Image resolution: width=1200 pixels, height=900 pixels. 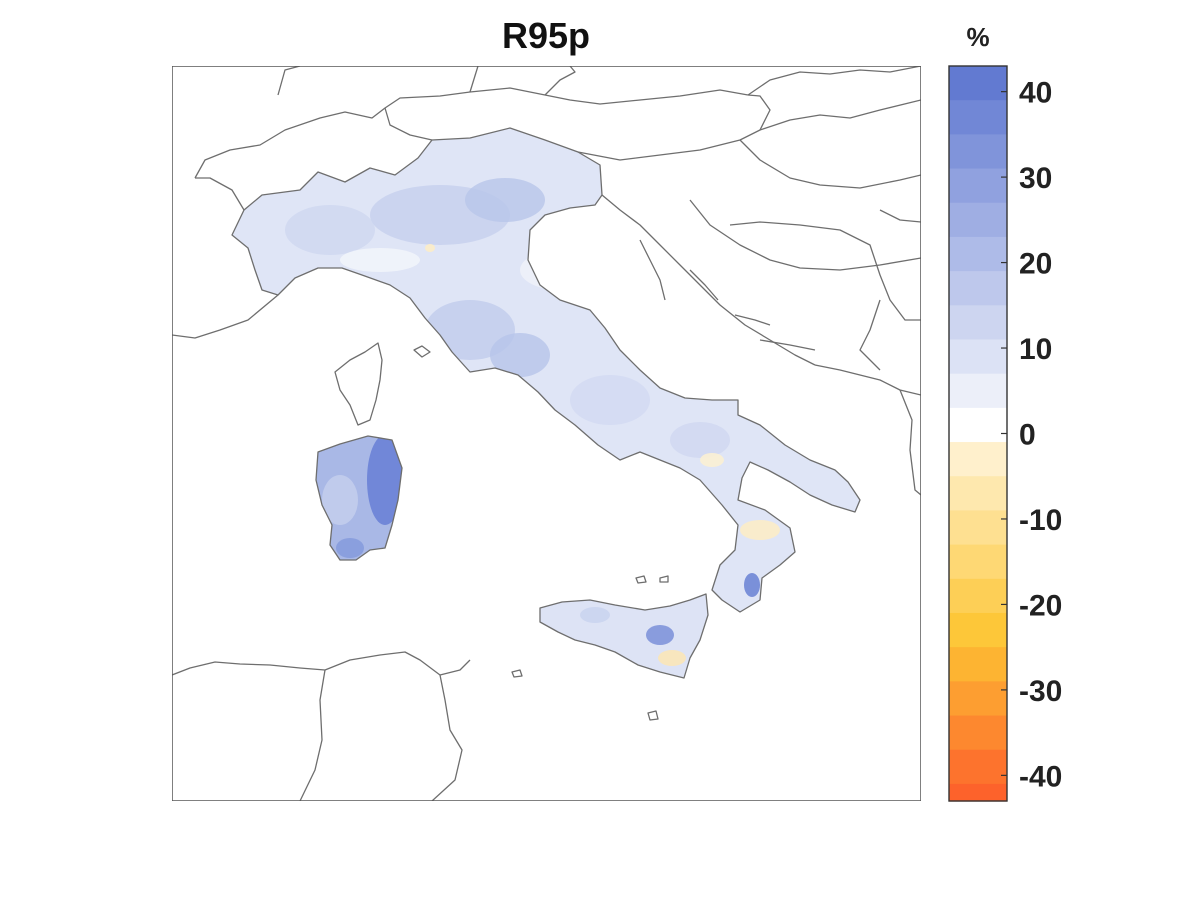 I want to click on colorbar-tick-label: -30, so click(x=1040, y=691).